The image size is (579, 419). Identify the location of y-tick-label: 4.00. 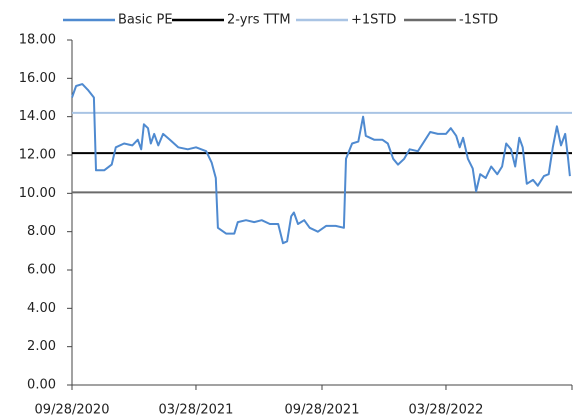
(41, 308).